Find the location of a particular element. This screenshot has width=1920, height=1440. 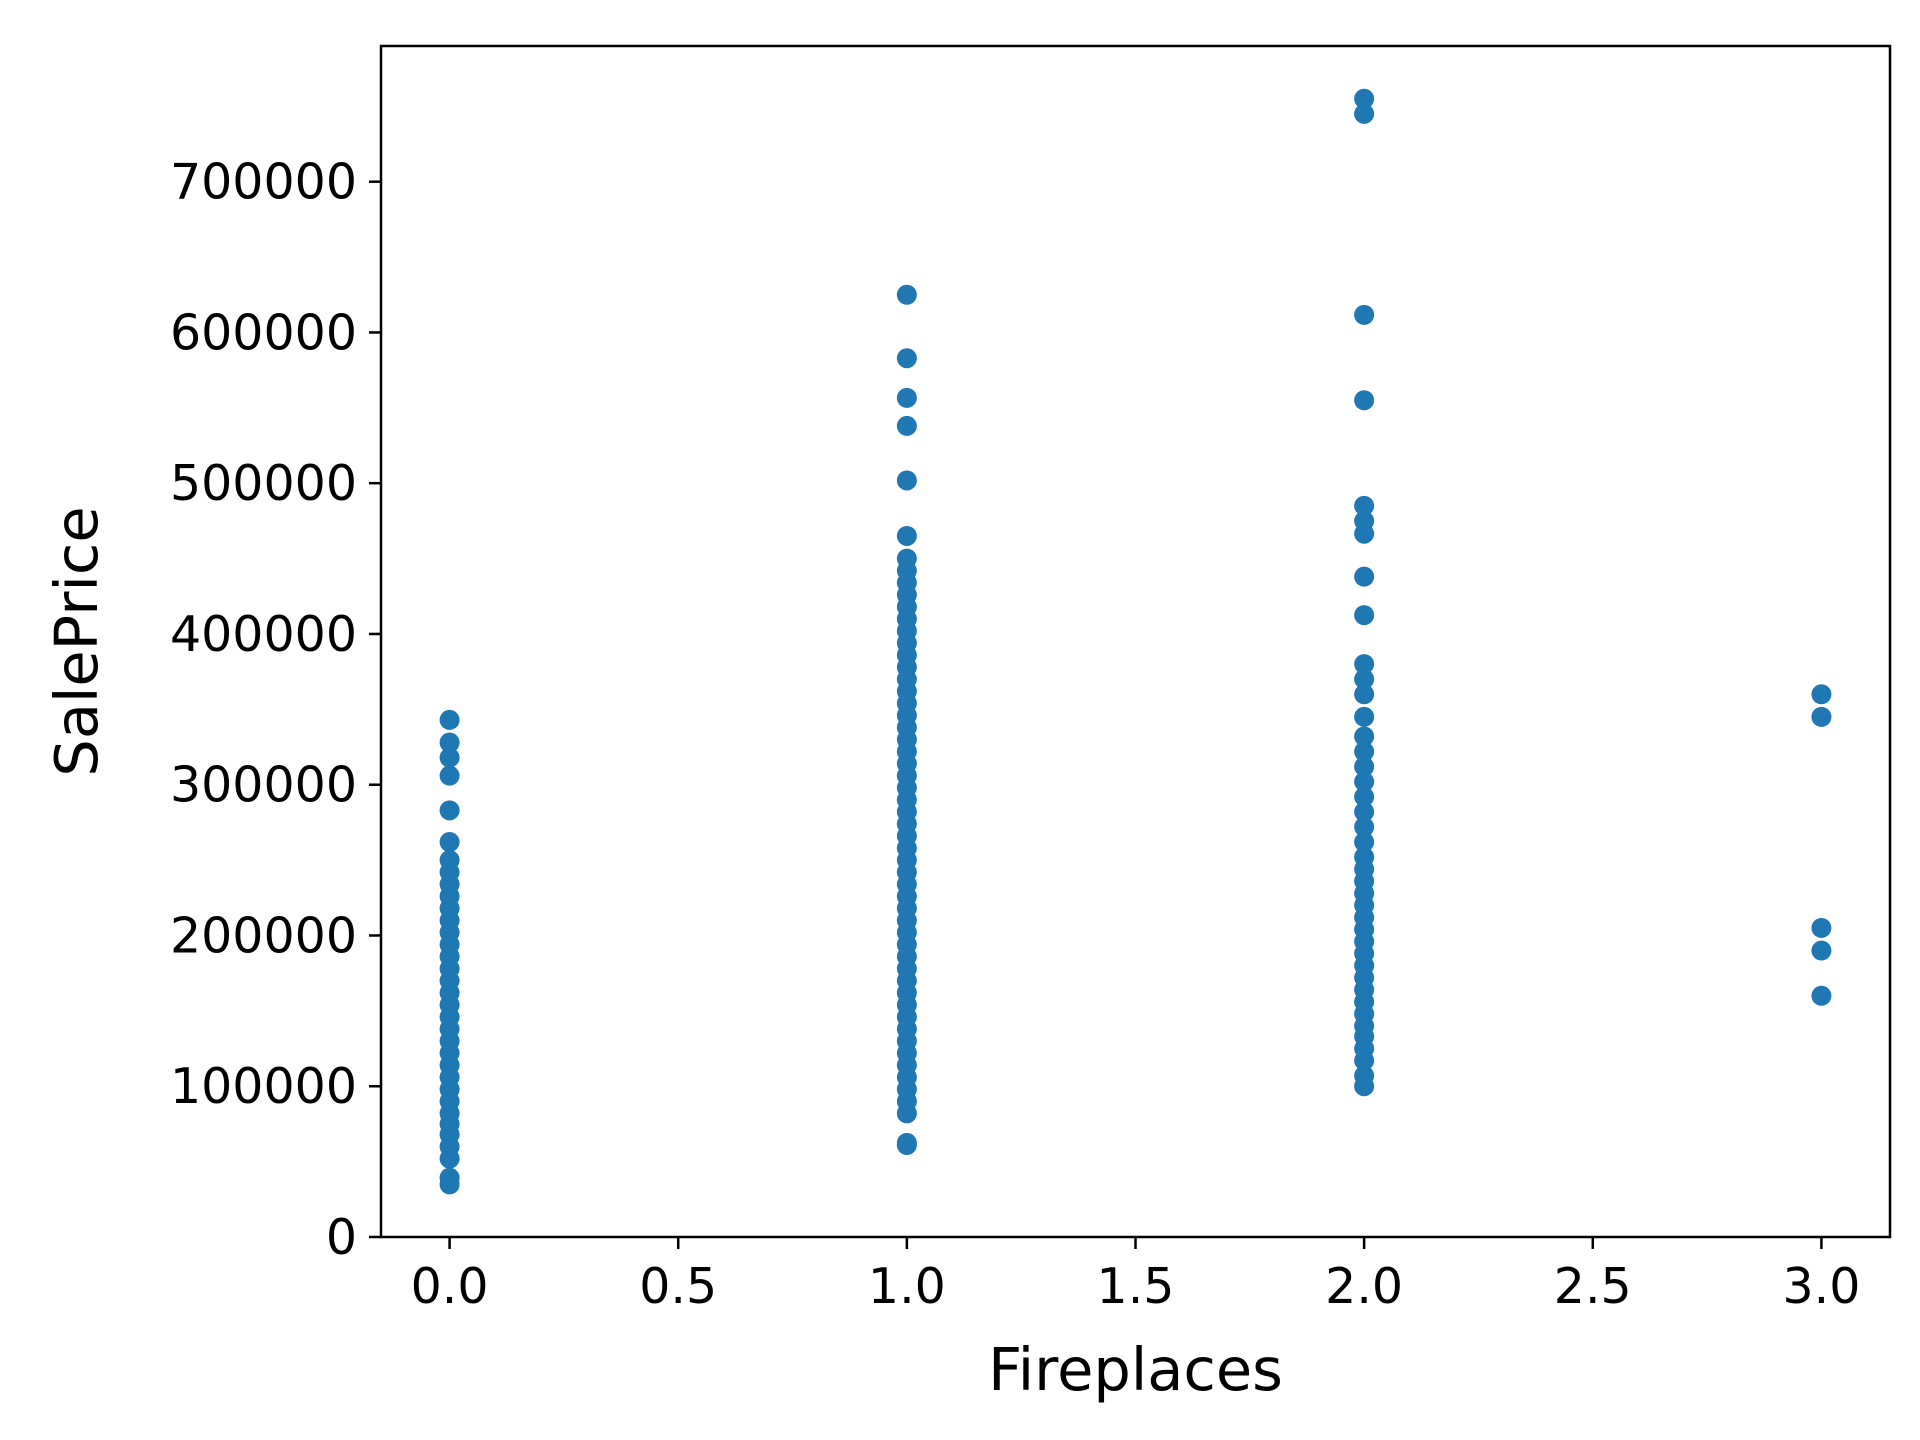

x-tick-label: 3.0 is located at coordinates (1821, 1286).